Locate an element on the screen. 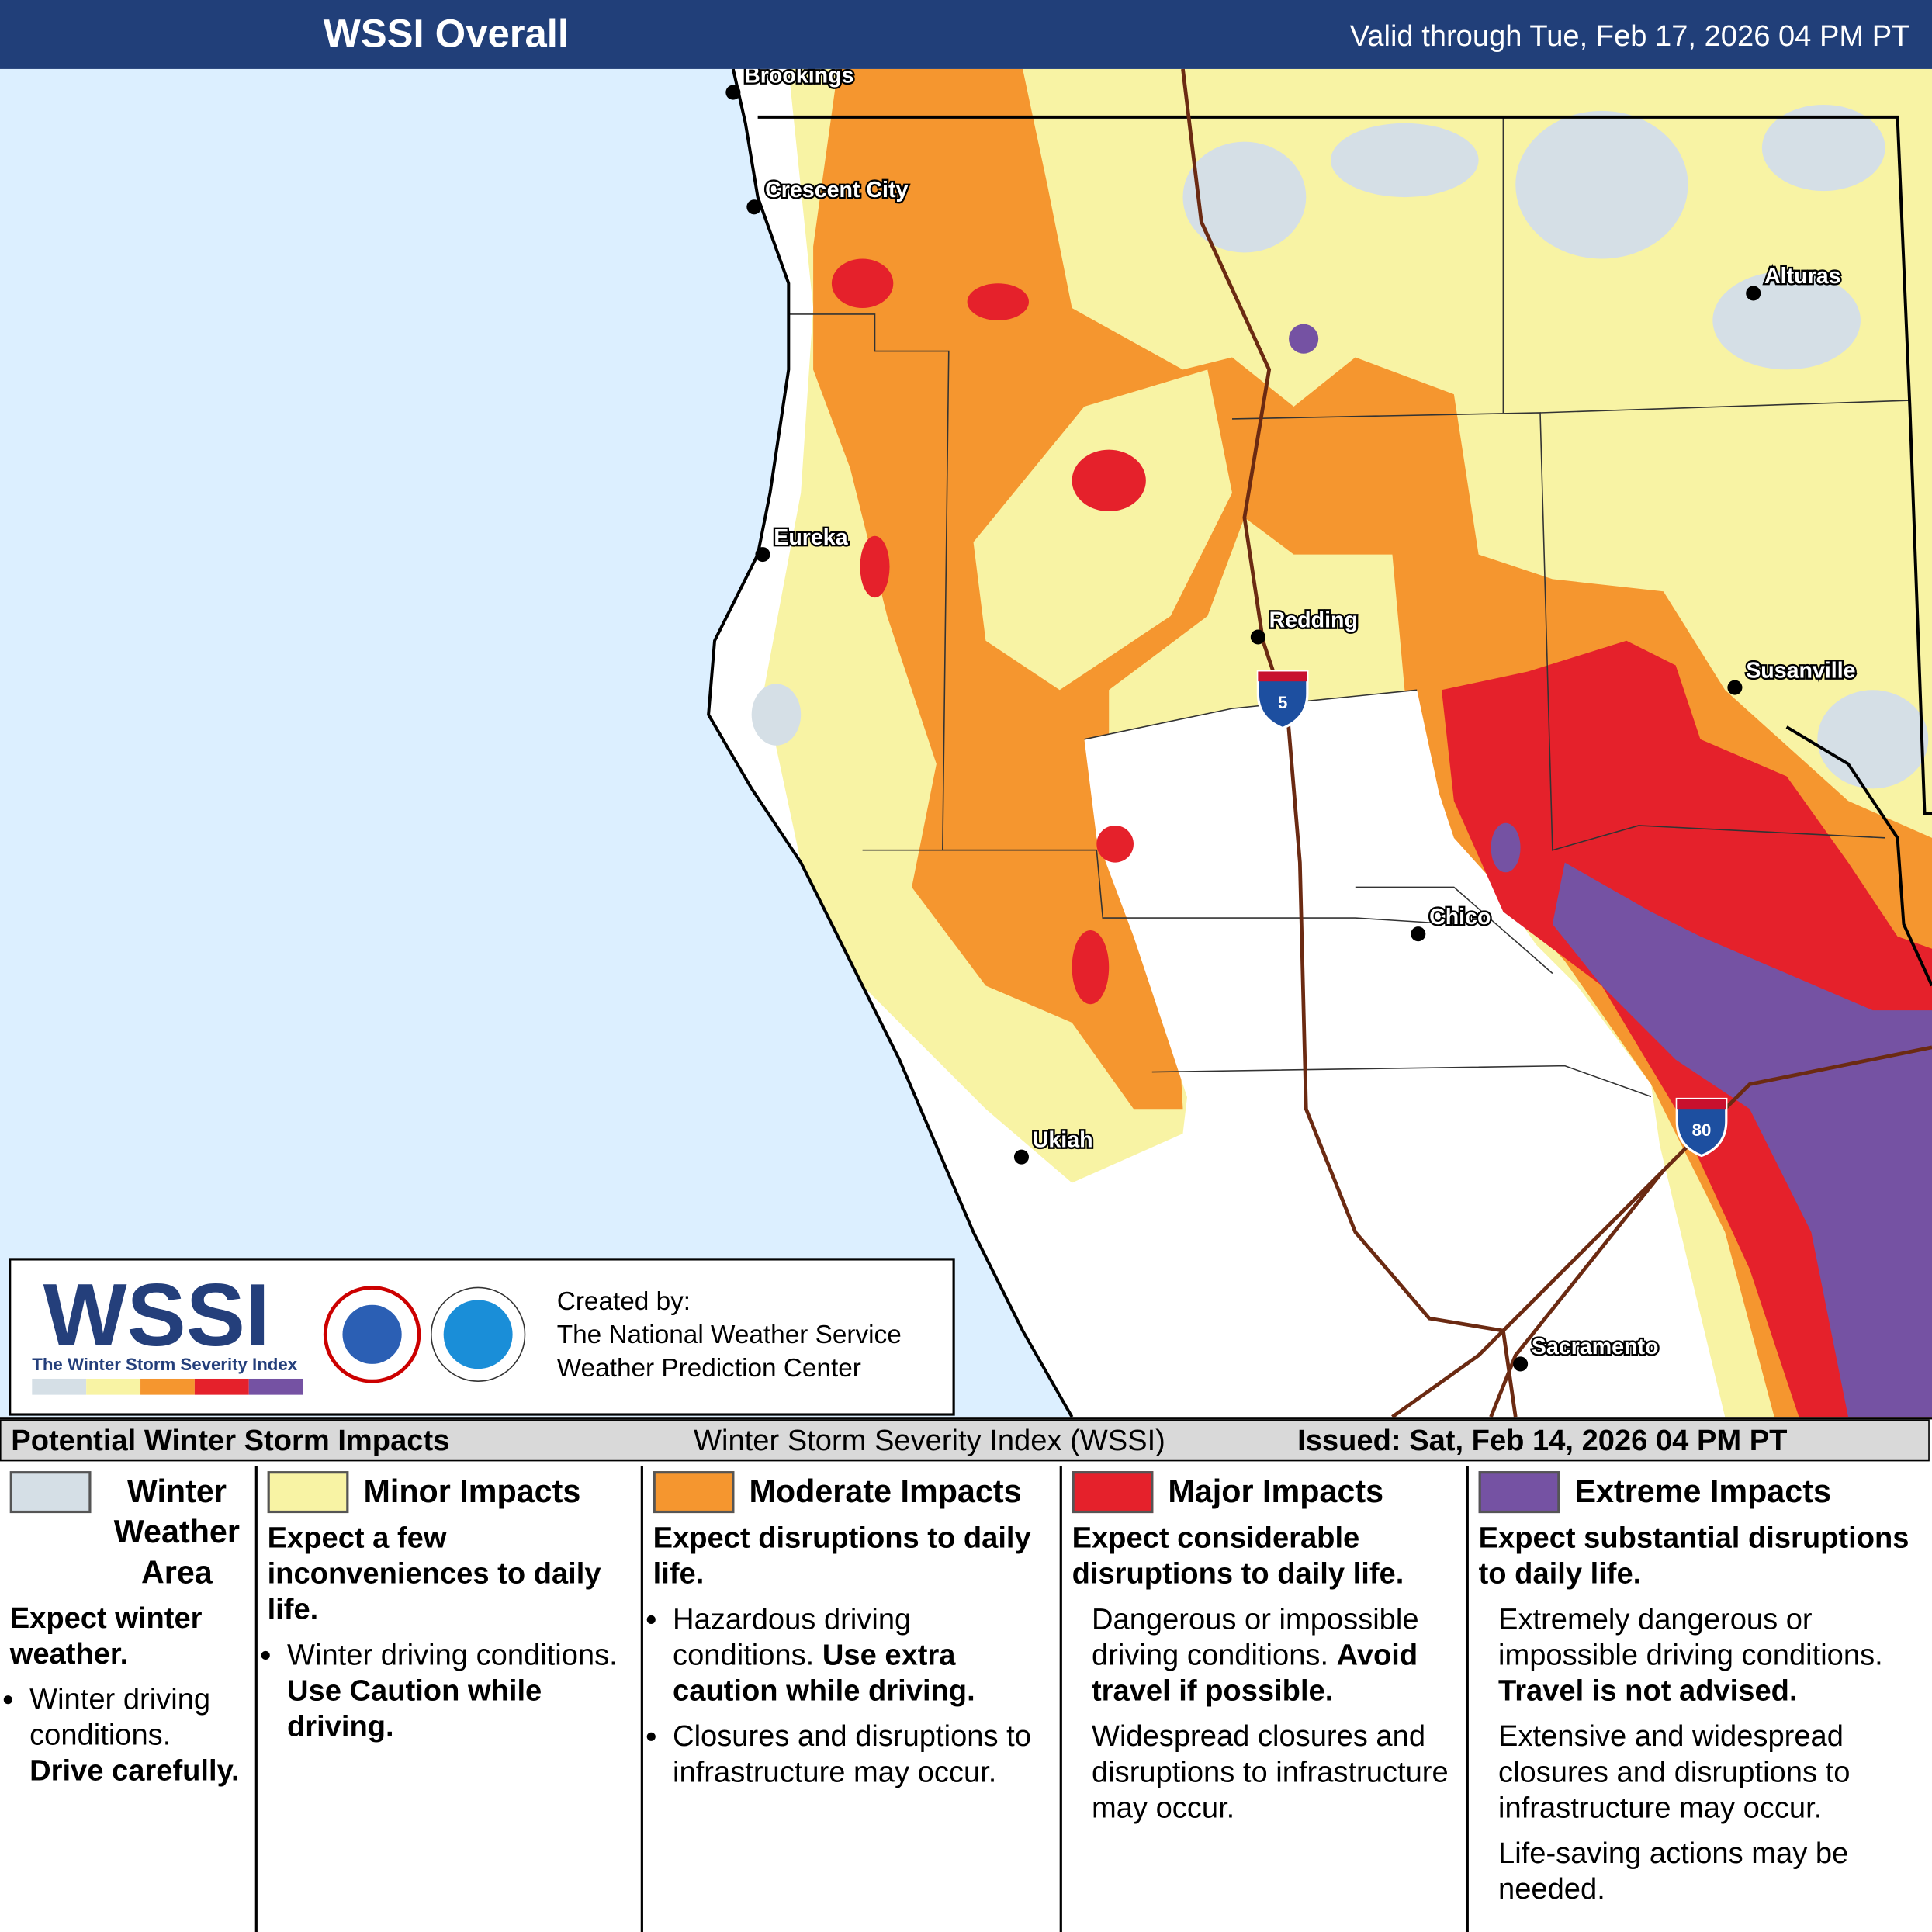 The width and height of the screenshot is (1932, 1932). legend-name: Moderate Impacts is located at coordinates (885, 1491).